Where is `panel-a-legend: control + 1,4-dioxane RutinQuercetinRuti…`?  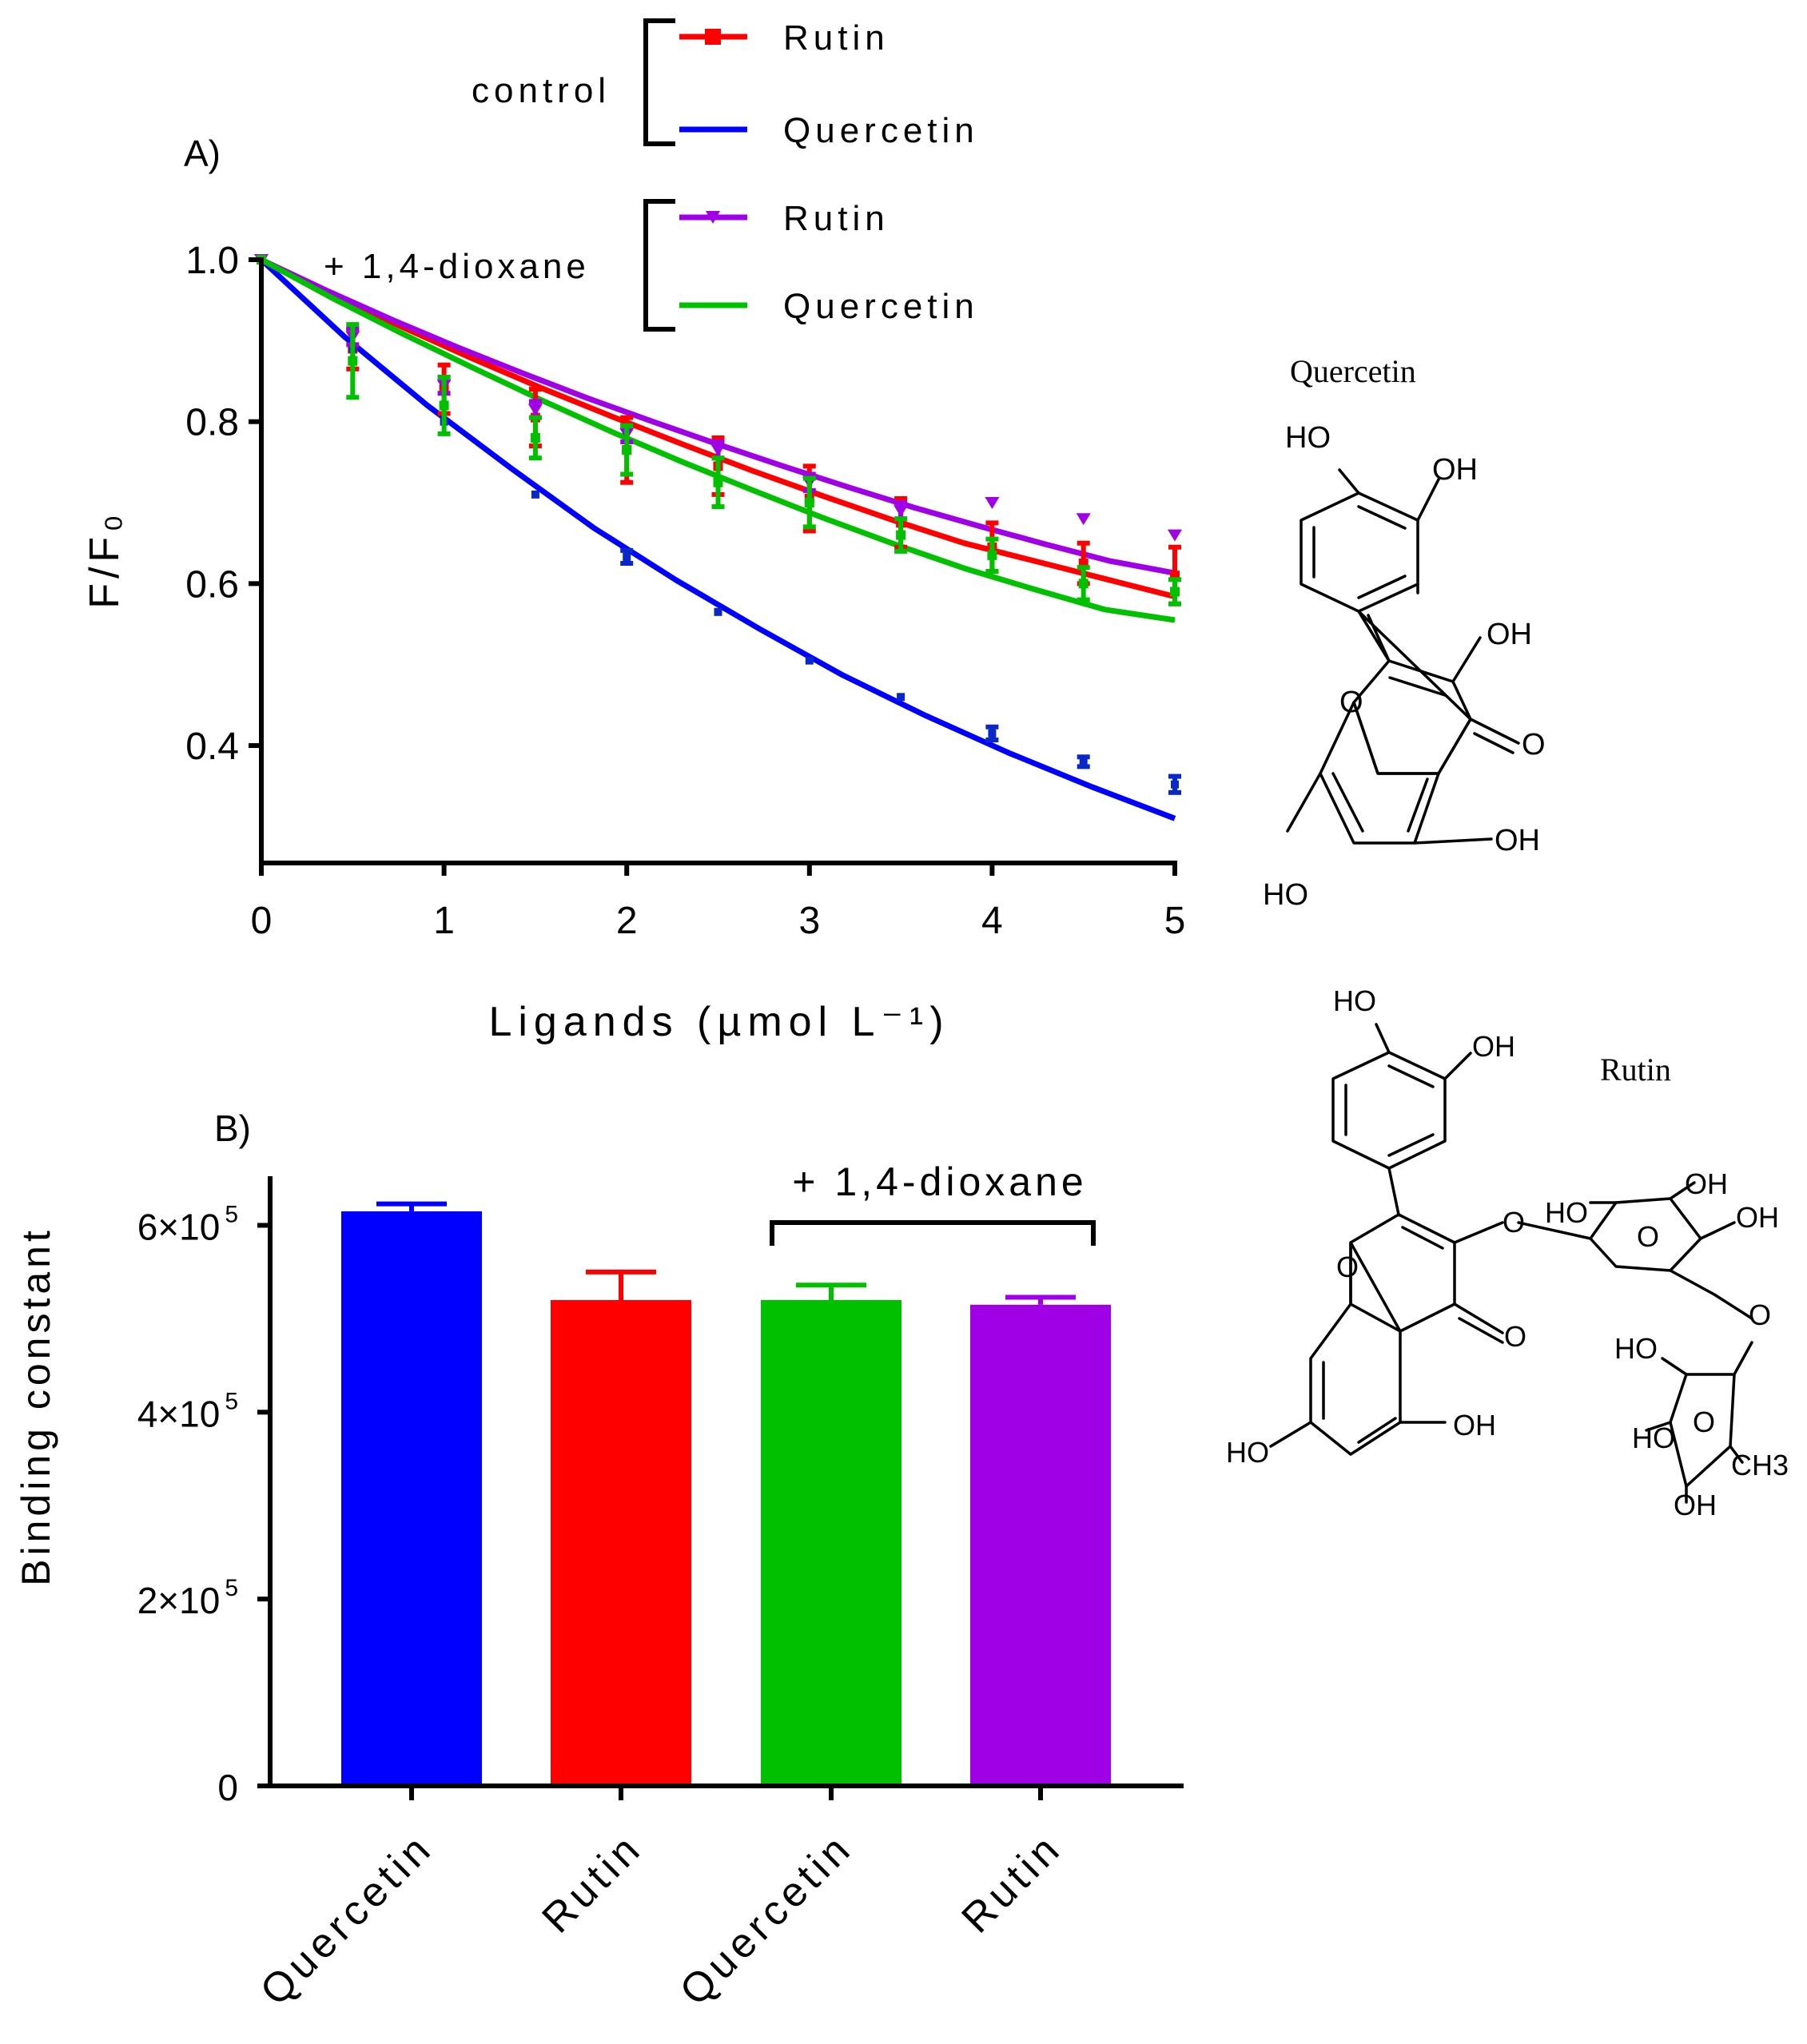
panel-a-legend: control + 1,4-dioxane RutinQuercetinRuti… is located at coordinates (651, 175).